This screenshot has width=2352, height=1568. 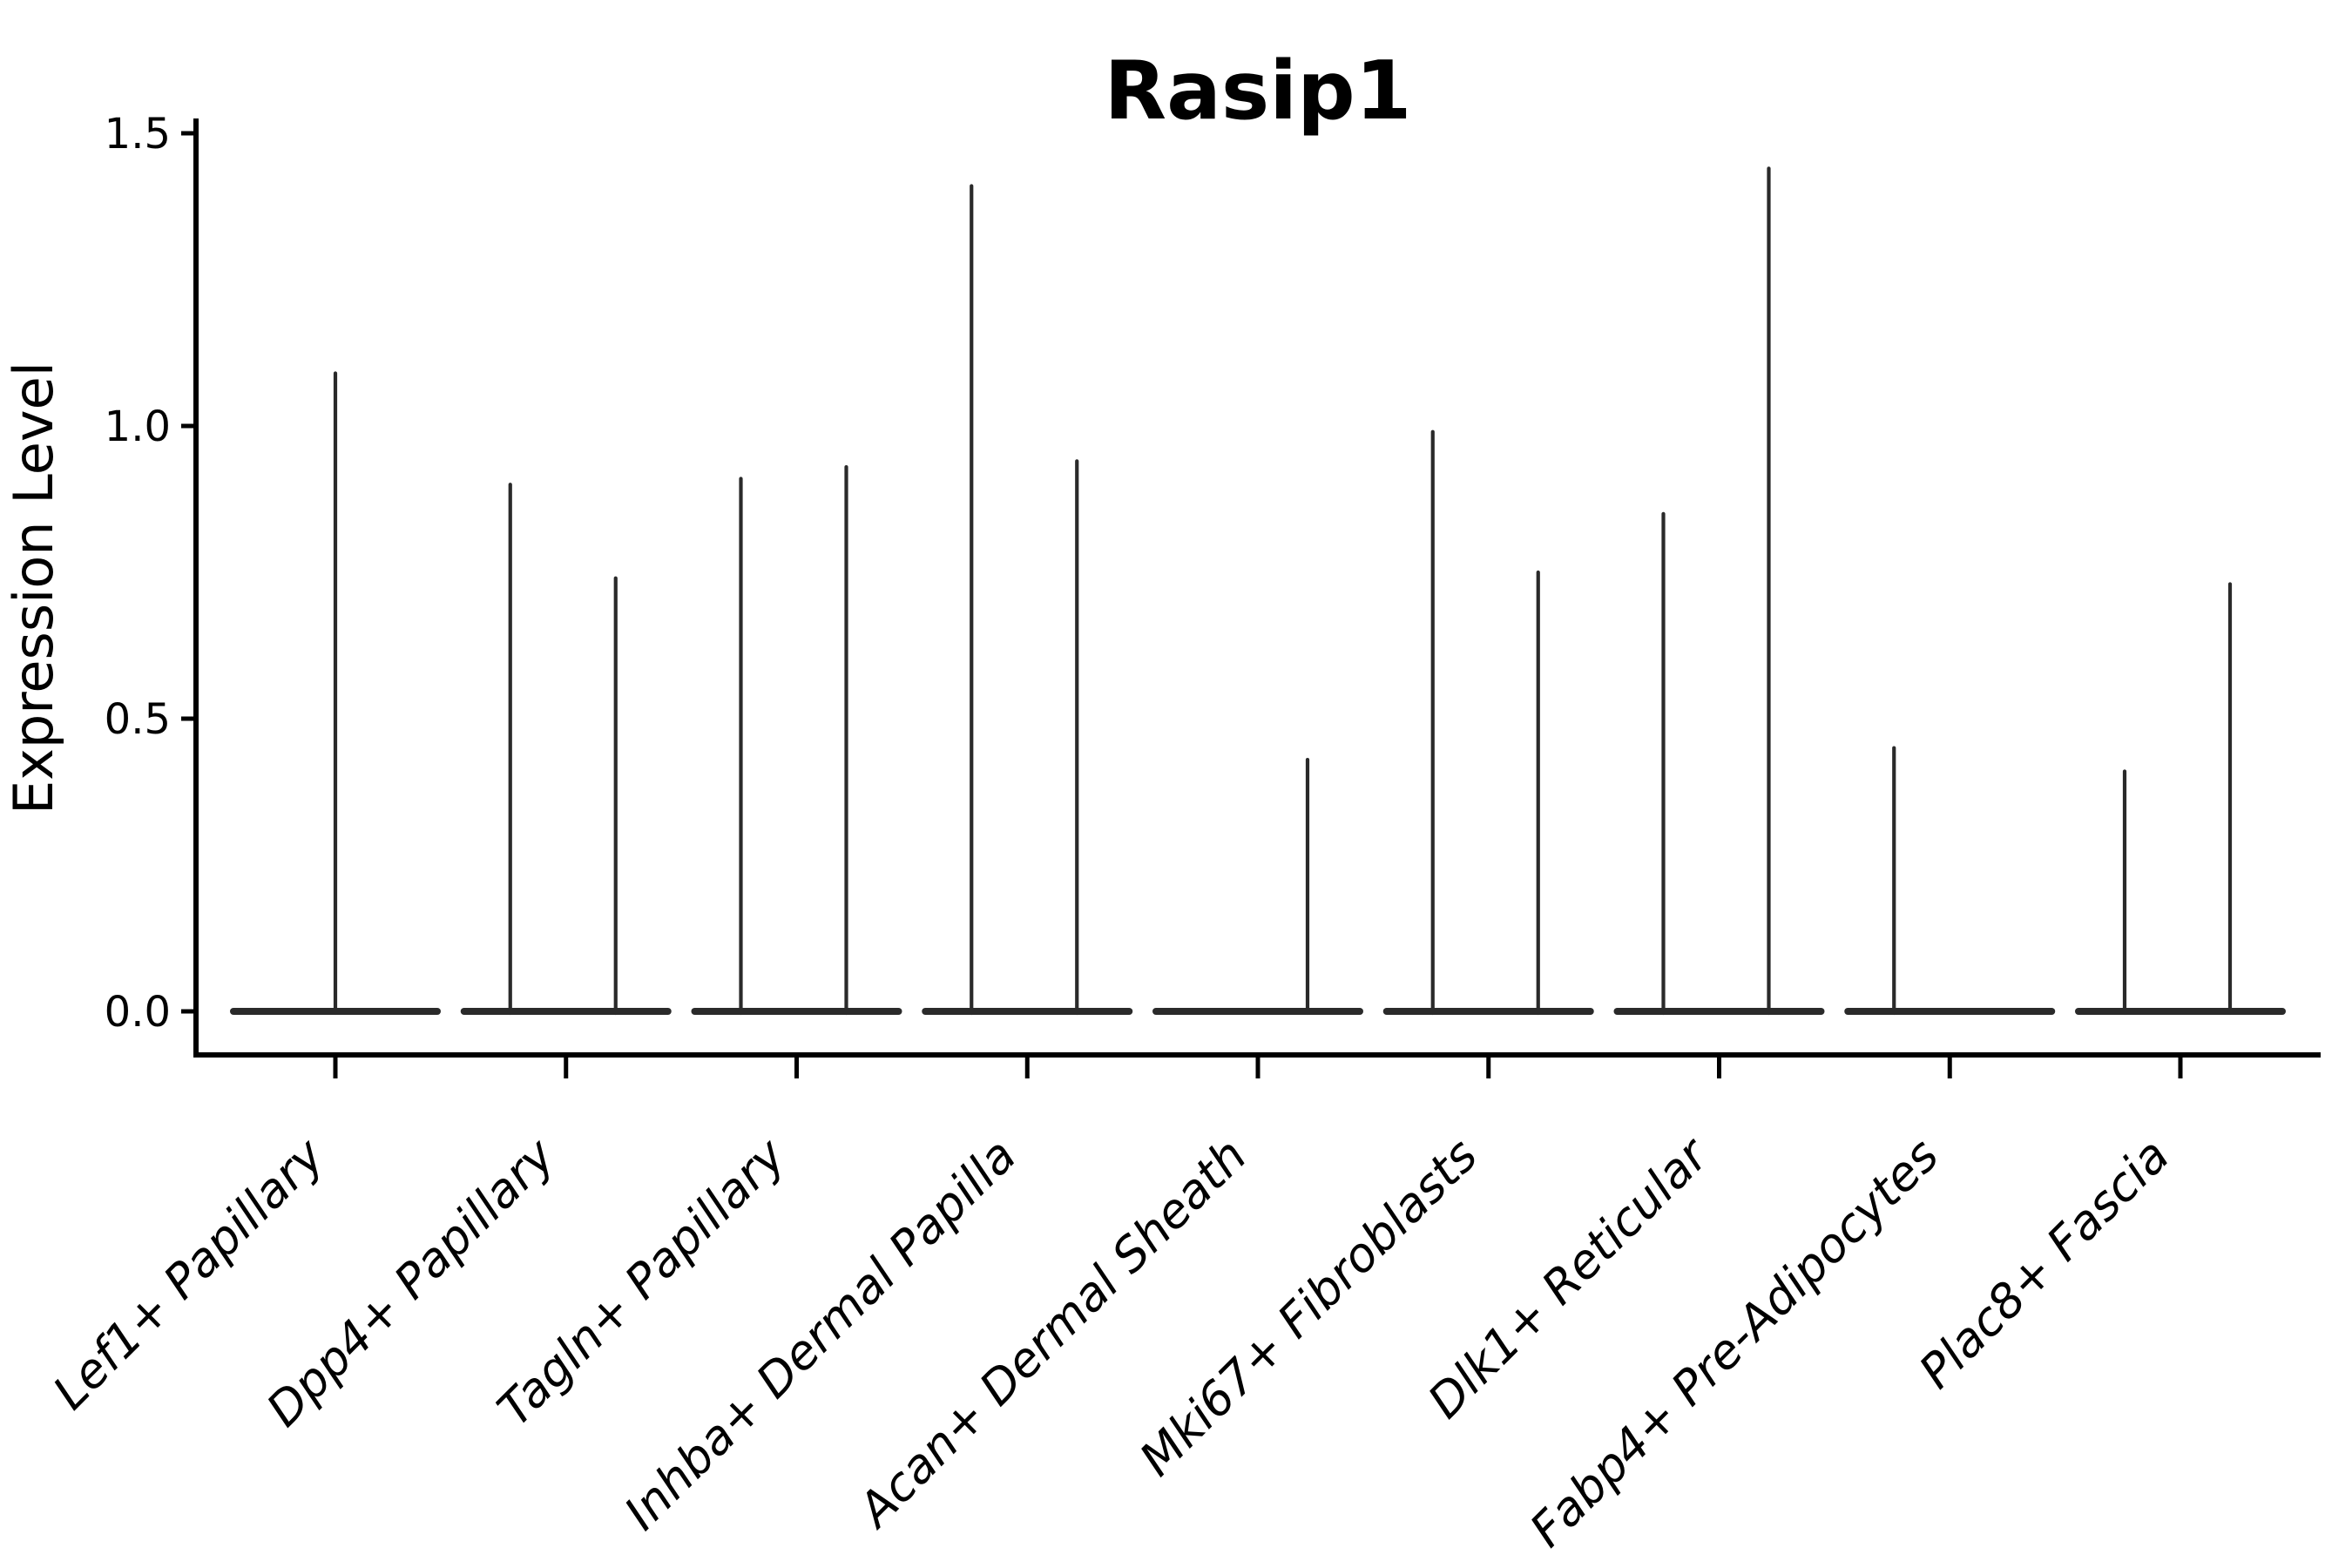 What do you see at coordinates (138, 134) in the screenshot?
I see `y-tick-label: 1.5` at bounding box center [138, 134].